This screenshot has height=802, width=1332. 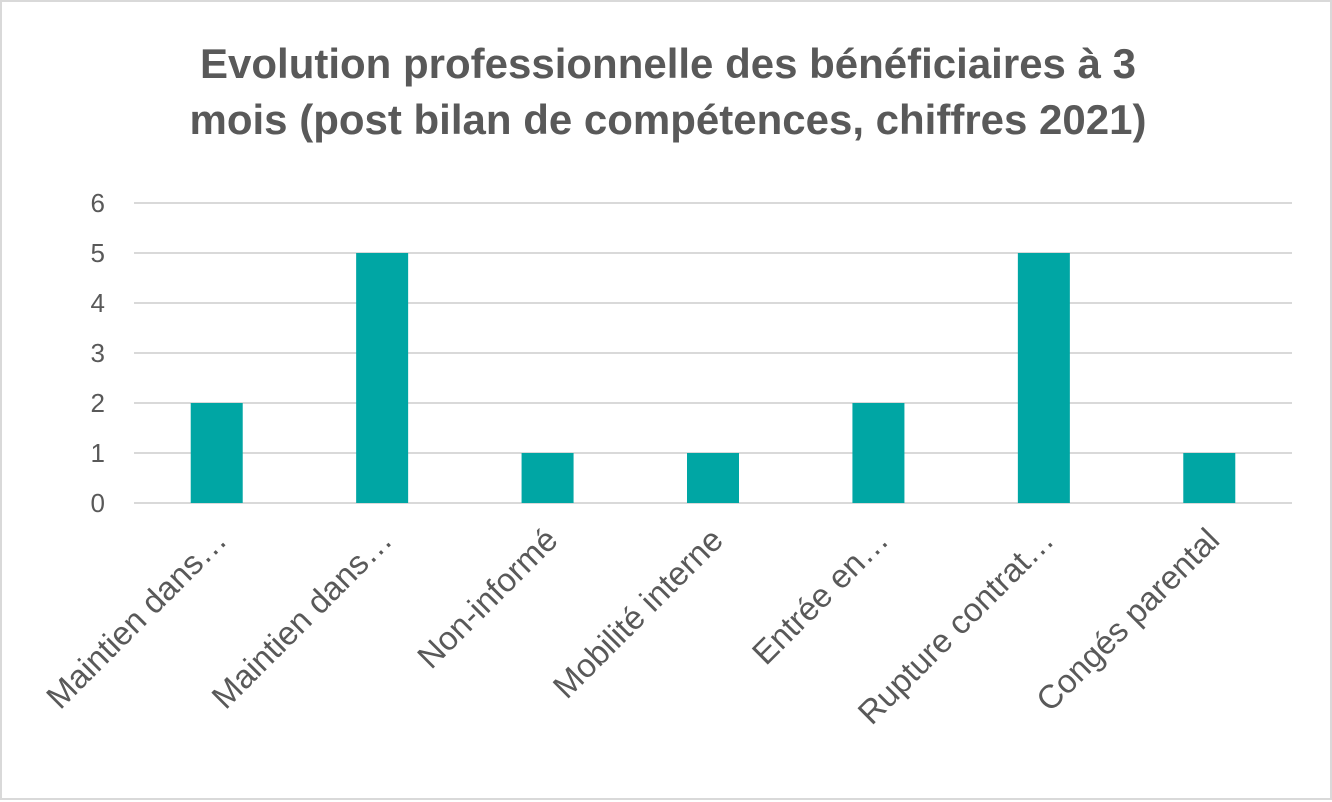 I want to click on y-tick-label: 0, so click(x=98, y=503).